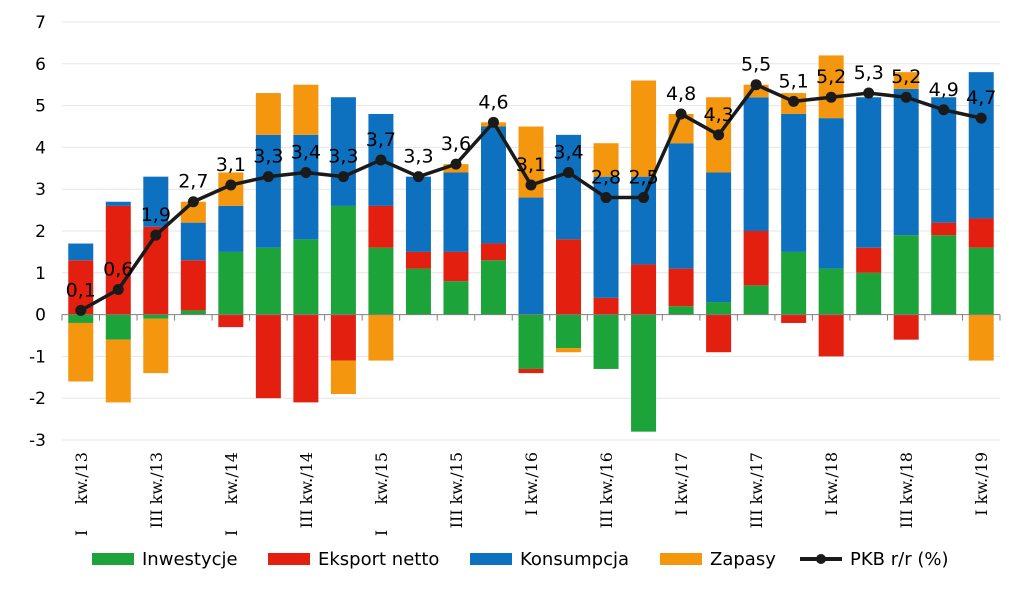  Describe the element at coordinates (289, 559) in the screenshot. I see `legend-swatch-eksport-netto` at that location.